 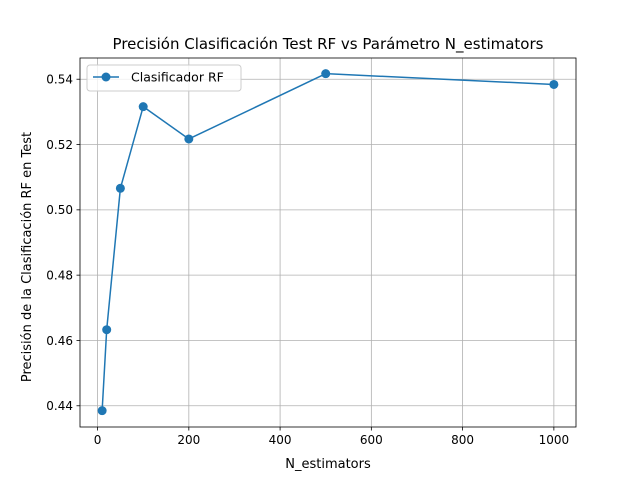 What do you see at coordinates (371, 440) in the screenshot?
I see `x-tick-label: 600` at bounding box center [371, 440].